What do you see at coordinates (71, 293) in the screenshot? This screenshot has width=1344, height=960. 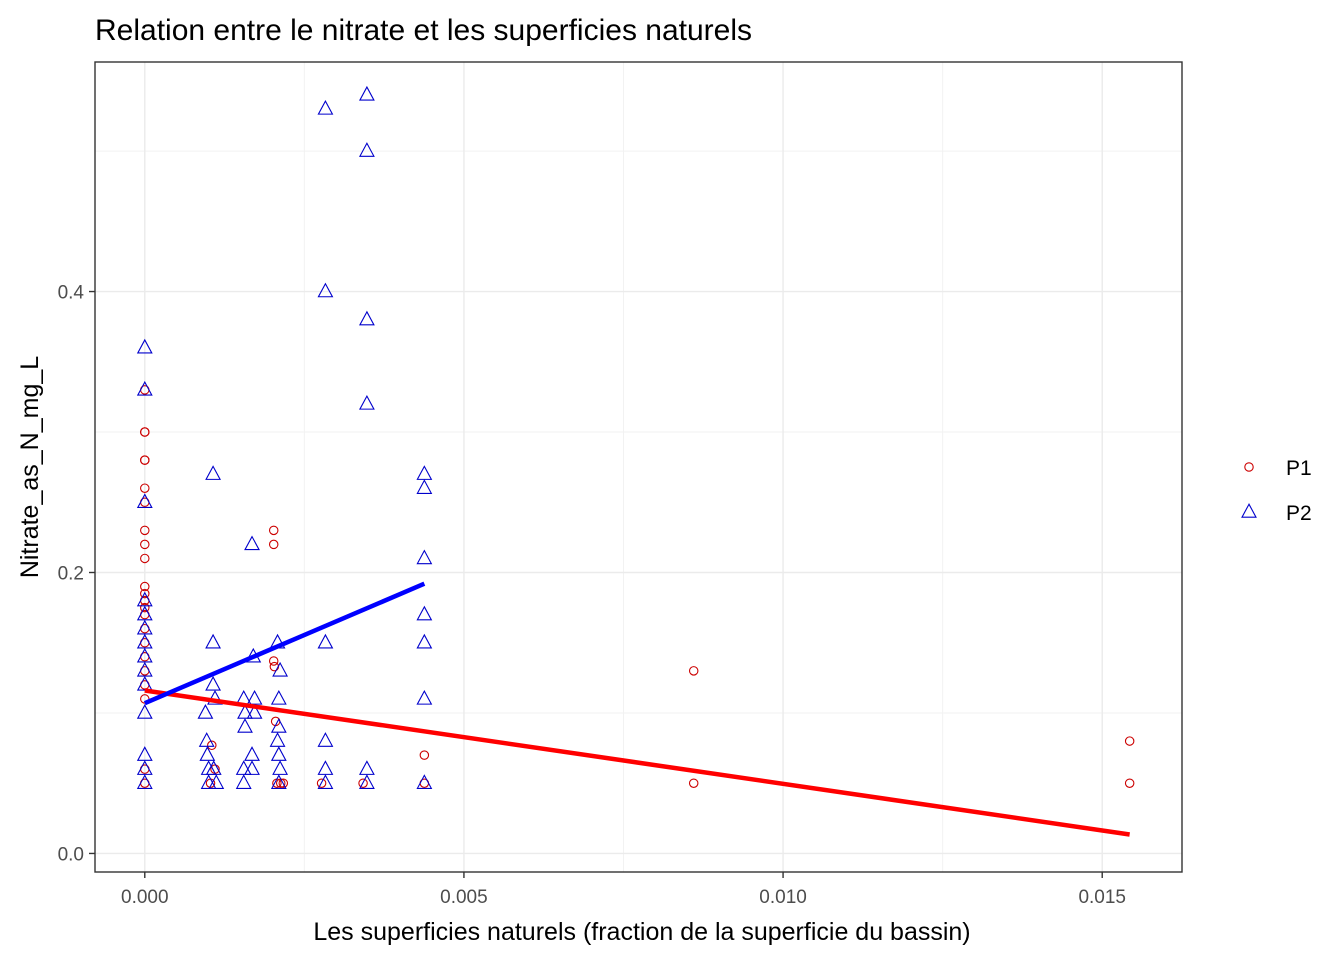 I see `y-tick-label: 0.4` at bounding box center [71, 293].